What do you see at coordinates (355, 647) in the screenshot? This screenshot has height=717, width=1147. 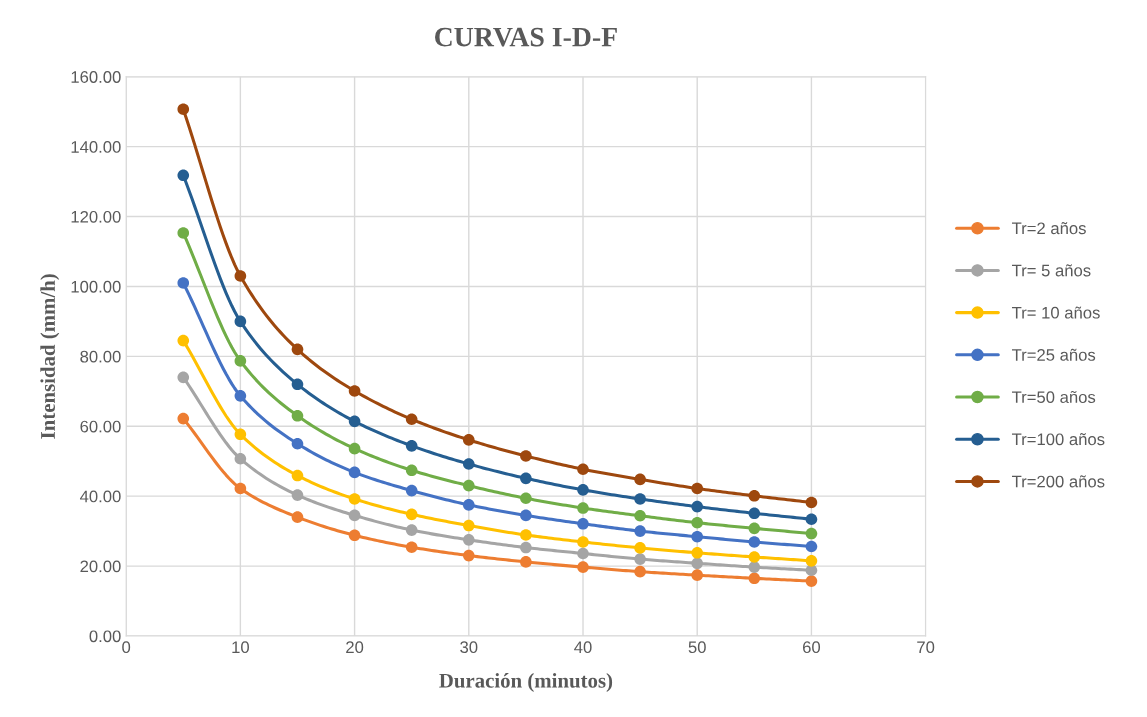 I see `x-tick-label: 20` at bounding box center [355, 647].